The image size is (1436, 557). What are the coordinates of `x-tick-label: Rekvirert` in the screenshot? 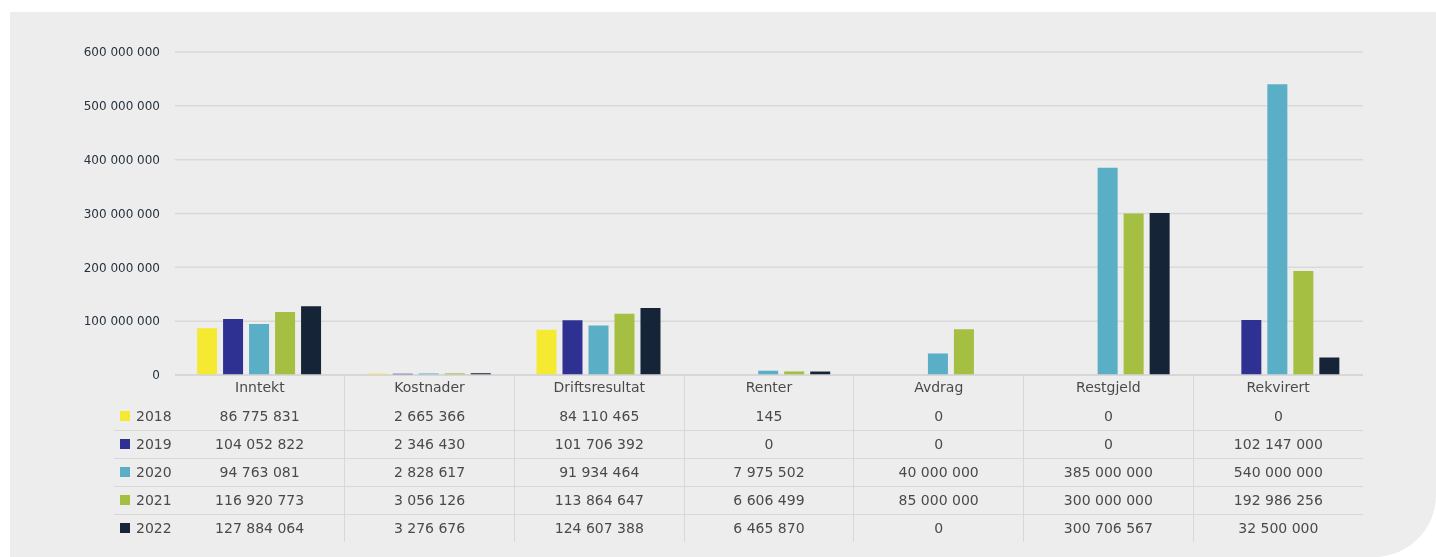 It's located at (1278, 386).